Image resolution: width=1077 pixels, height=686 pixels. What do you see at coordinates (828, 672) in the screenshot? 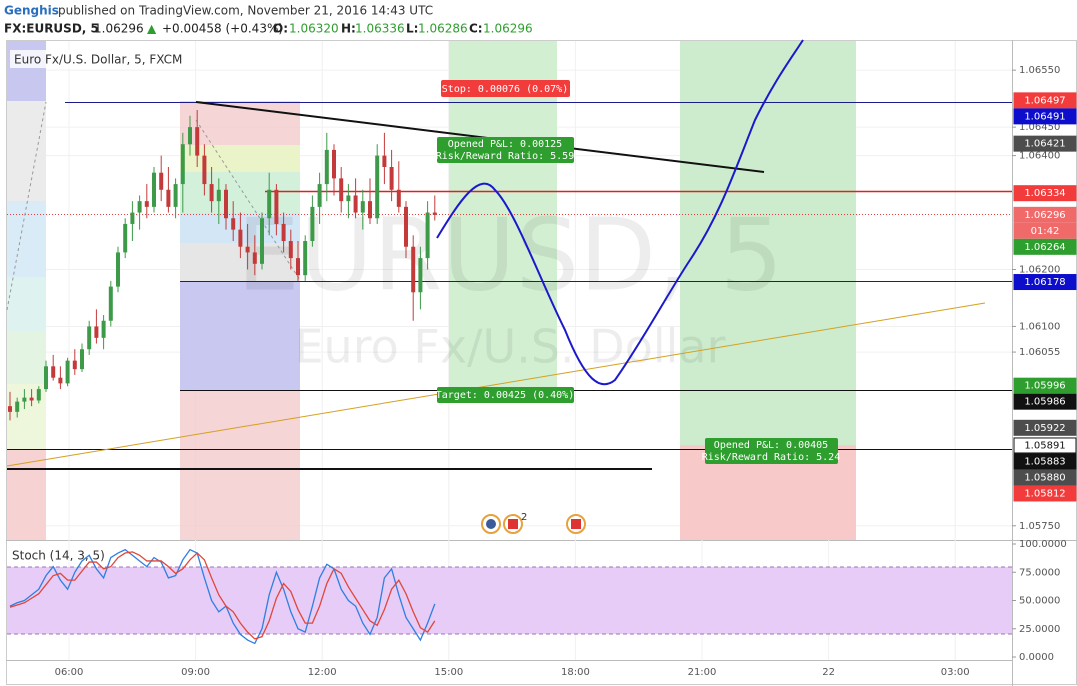
I see `x-tick-label: 22` at bounding box center [828, 672].